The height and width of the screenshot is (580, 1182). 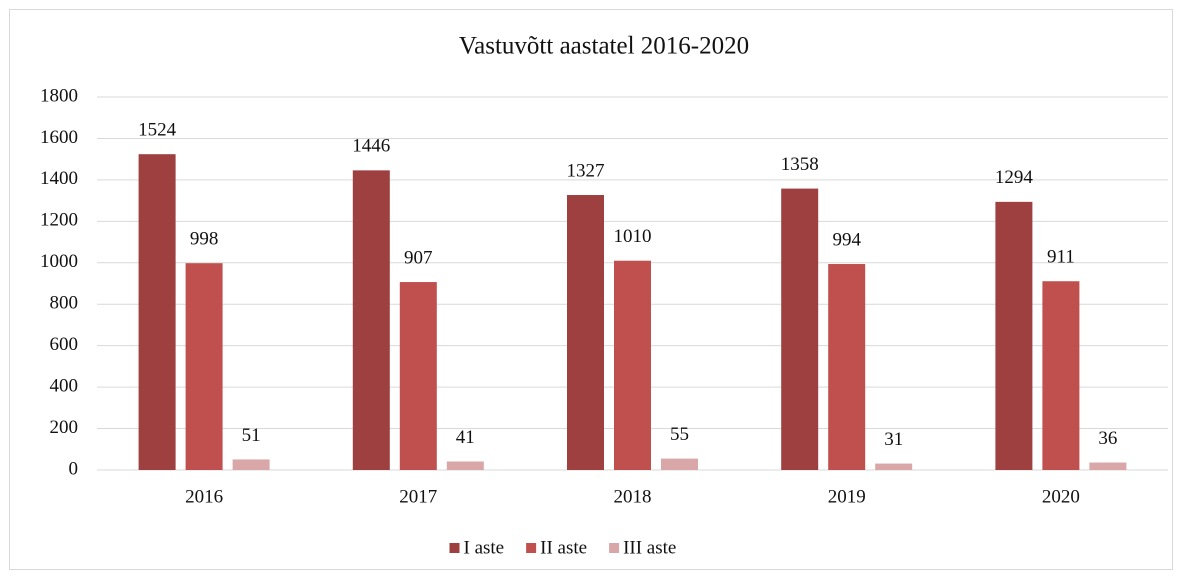 I want to click on data-label: 907, so click(x=418, y=257).